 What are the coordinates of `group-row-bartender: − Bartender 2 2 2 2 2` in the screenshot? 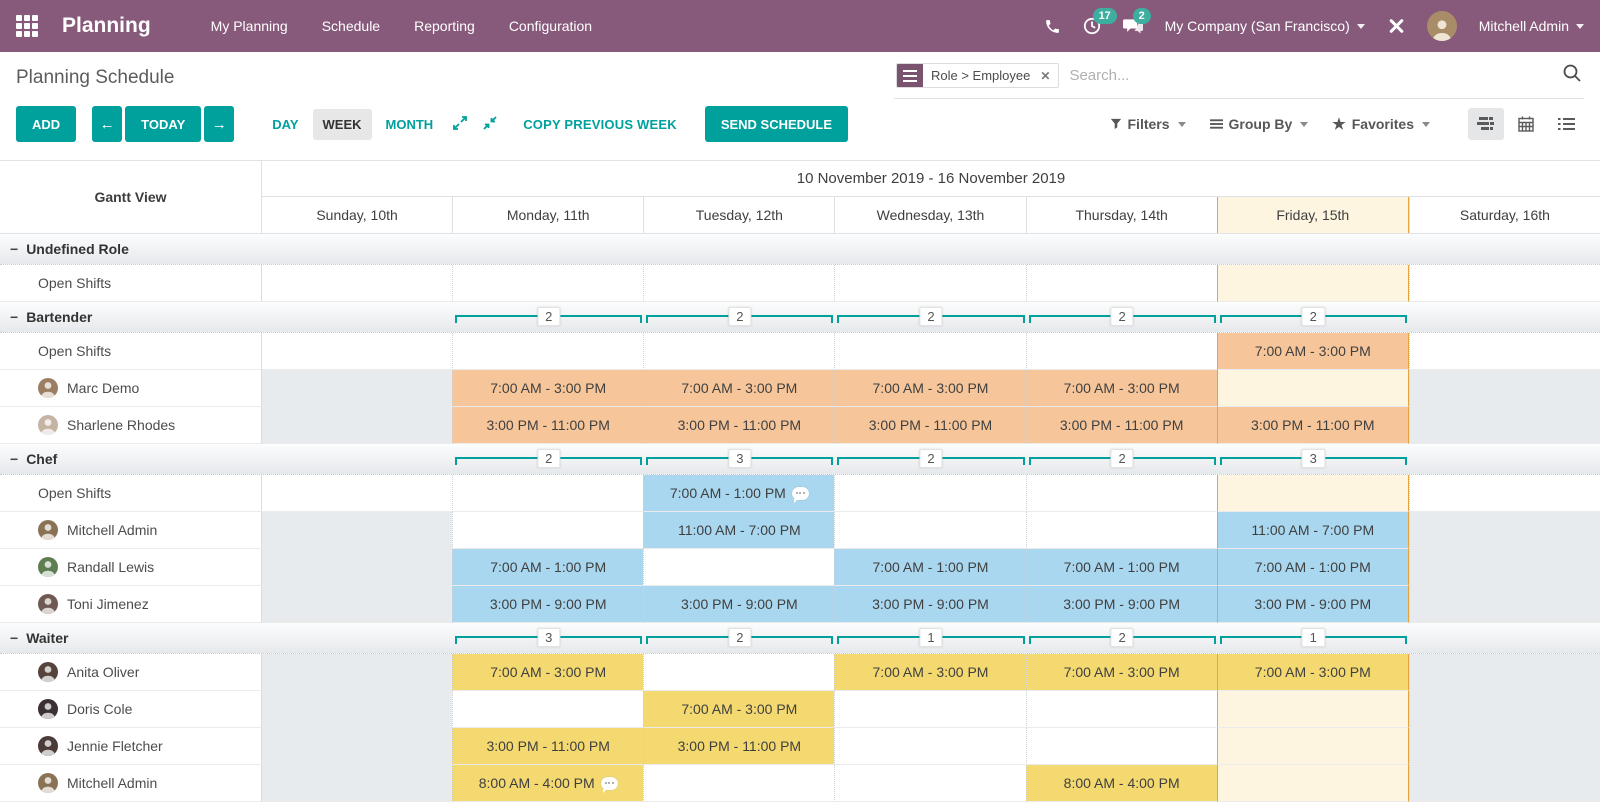 It's located at (800, 317).